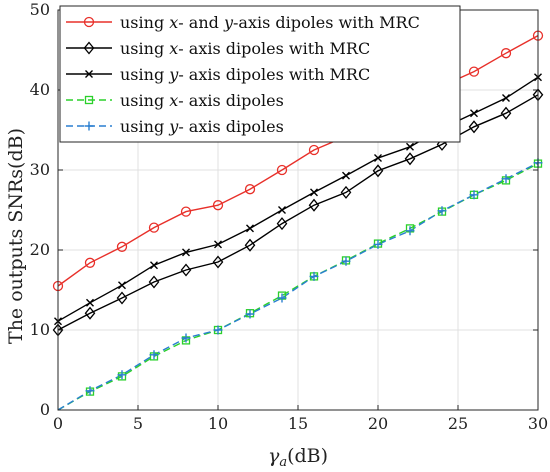  I want to click on y-tick-label: 30, so click(40, 169).